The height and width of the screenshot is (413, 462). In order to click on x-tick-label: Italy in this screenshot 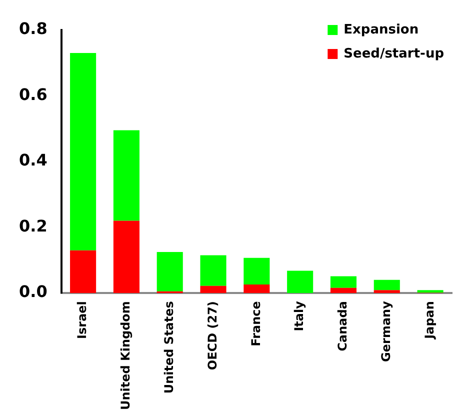, I will do `click(299, 316)`.